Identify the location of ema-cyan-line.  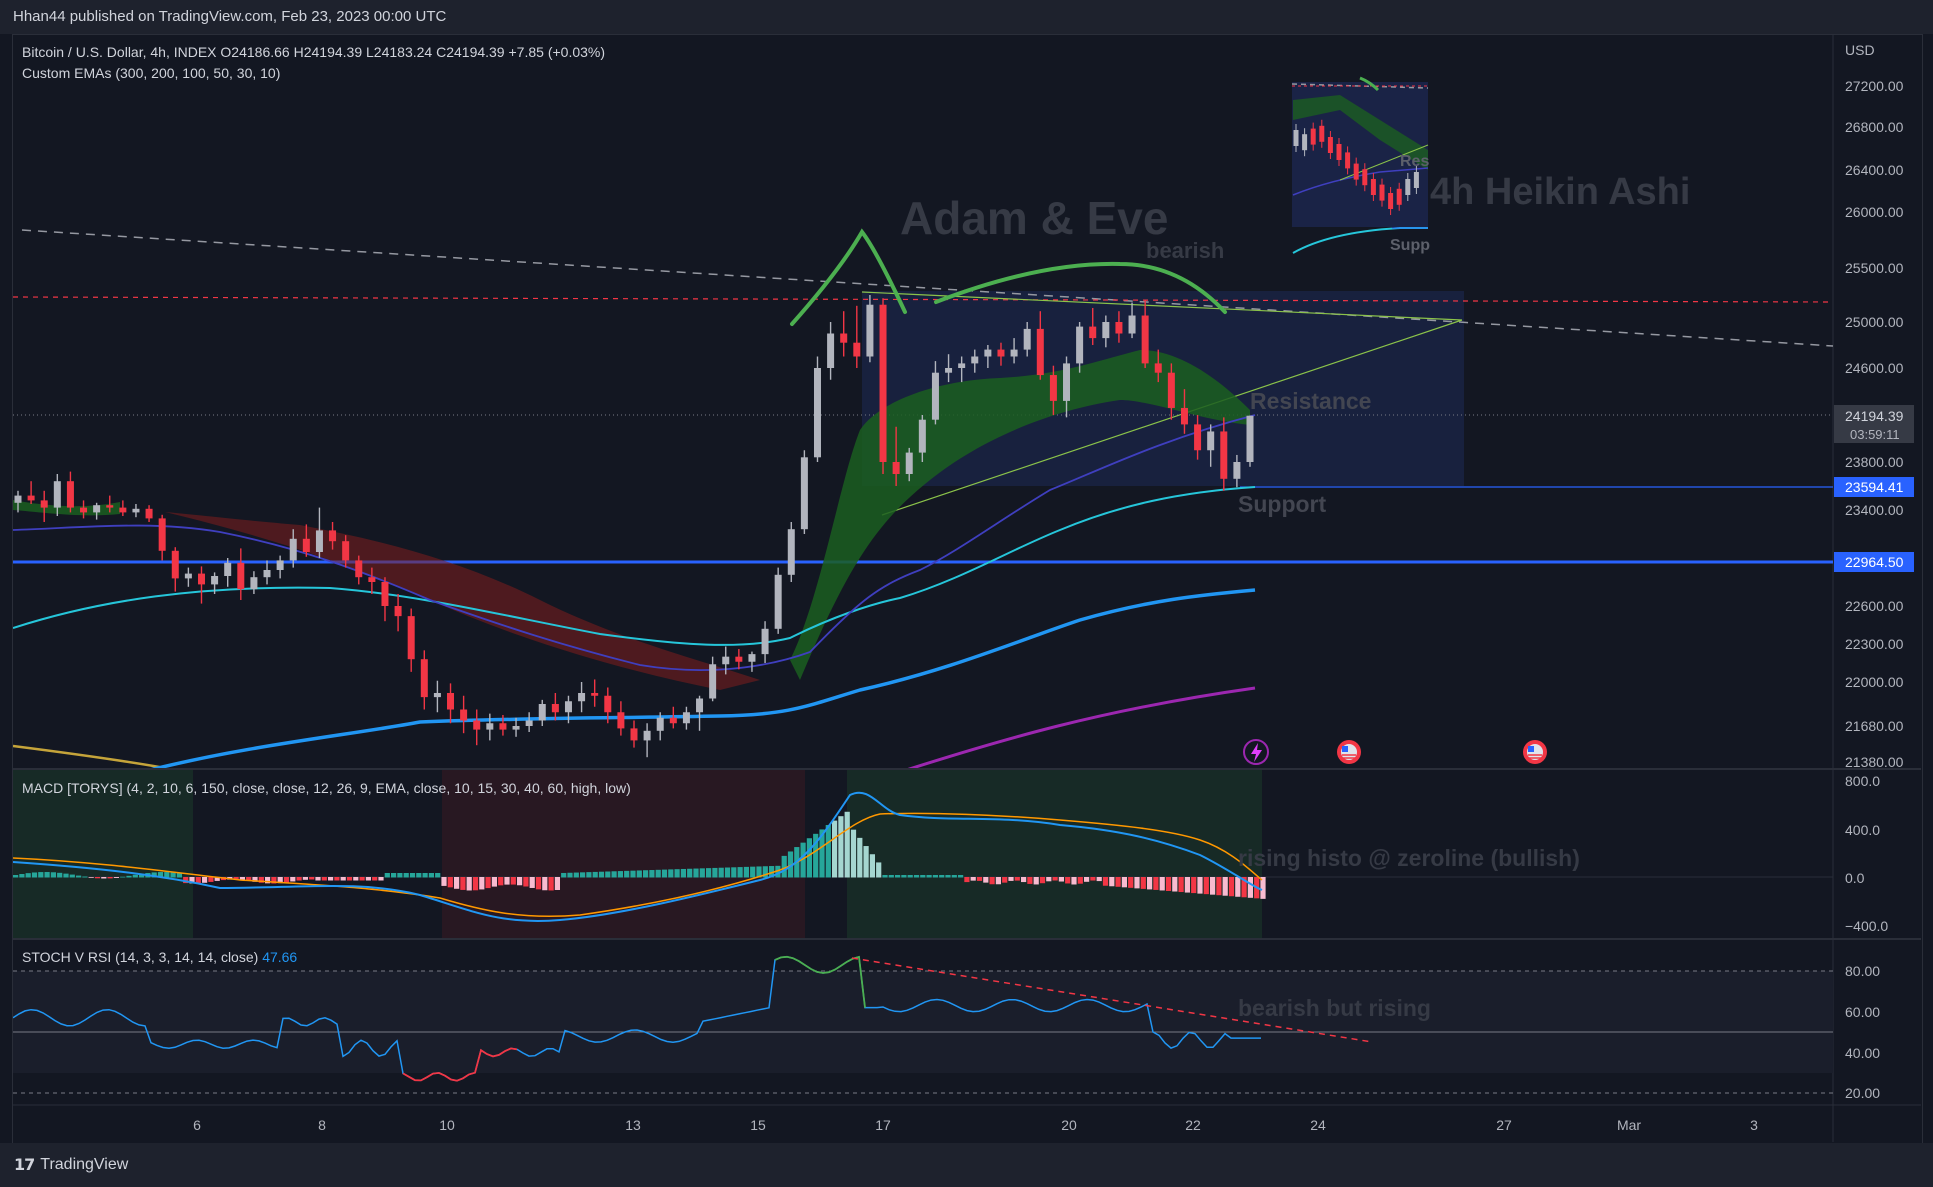
(634, 566).